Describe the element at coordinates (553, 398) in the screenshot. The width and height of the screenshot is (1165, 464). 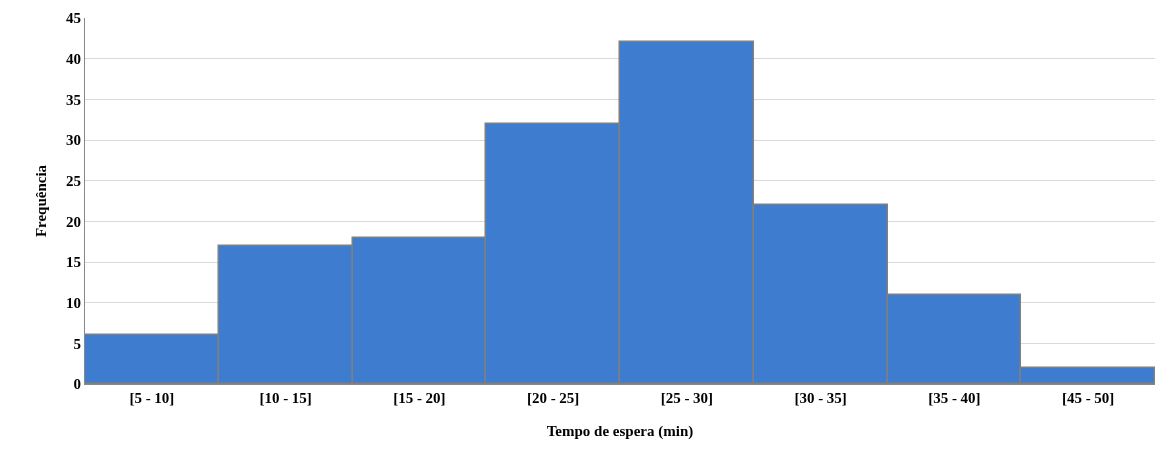
I see `x-tick-label: [20 - 25]` at that location.